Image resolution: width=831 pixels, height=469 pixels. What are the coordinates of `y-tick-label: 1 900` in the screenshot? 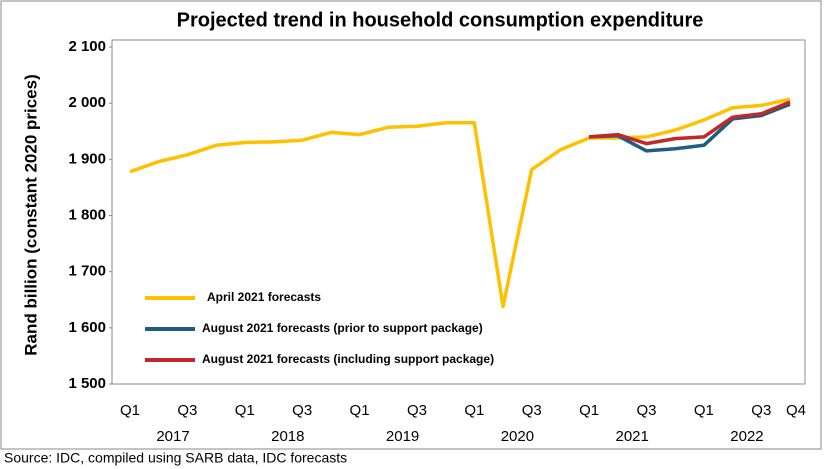 It's located at (87, 158).